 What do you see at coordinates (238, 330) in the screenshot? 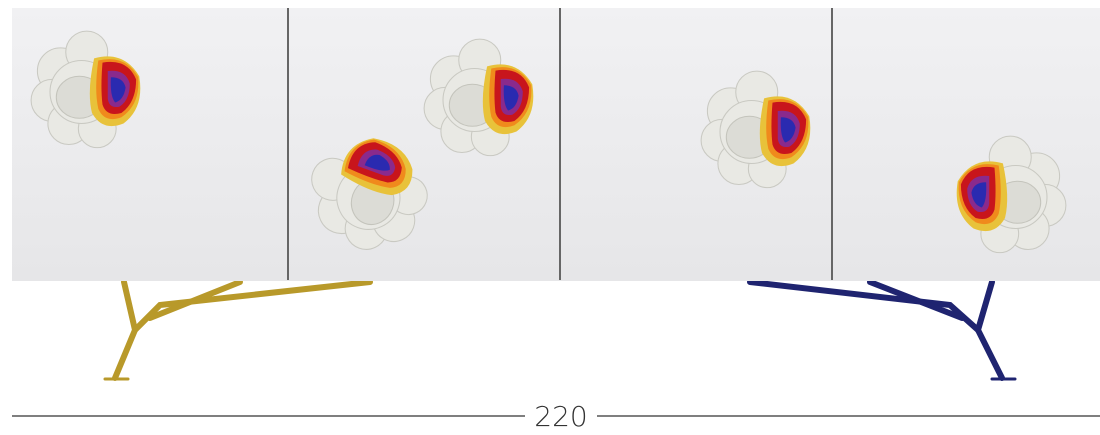
I see `left-leg` at bounding box center [238, 330].